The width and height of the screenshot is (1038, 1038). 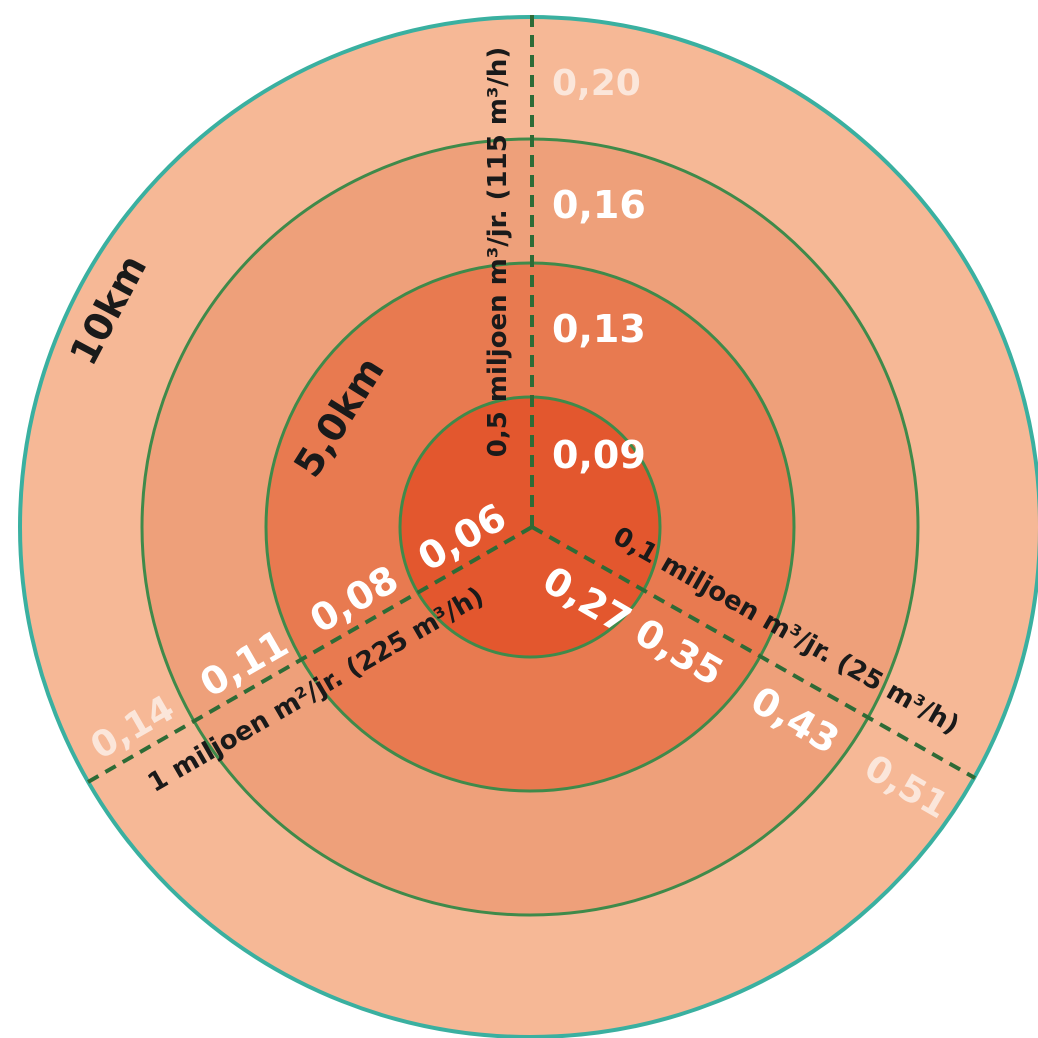 I want to click on value-vertical-4: 0,20, so click(x=596, y=83).